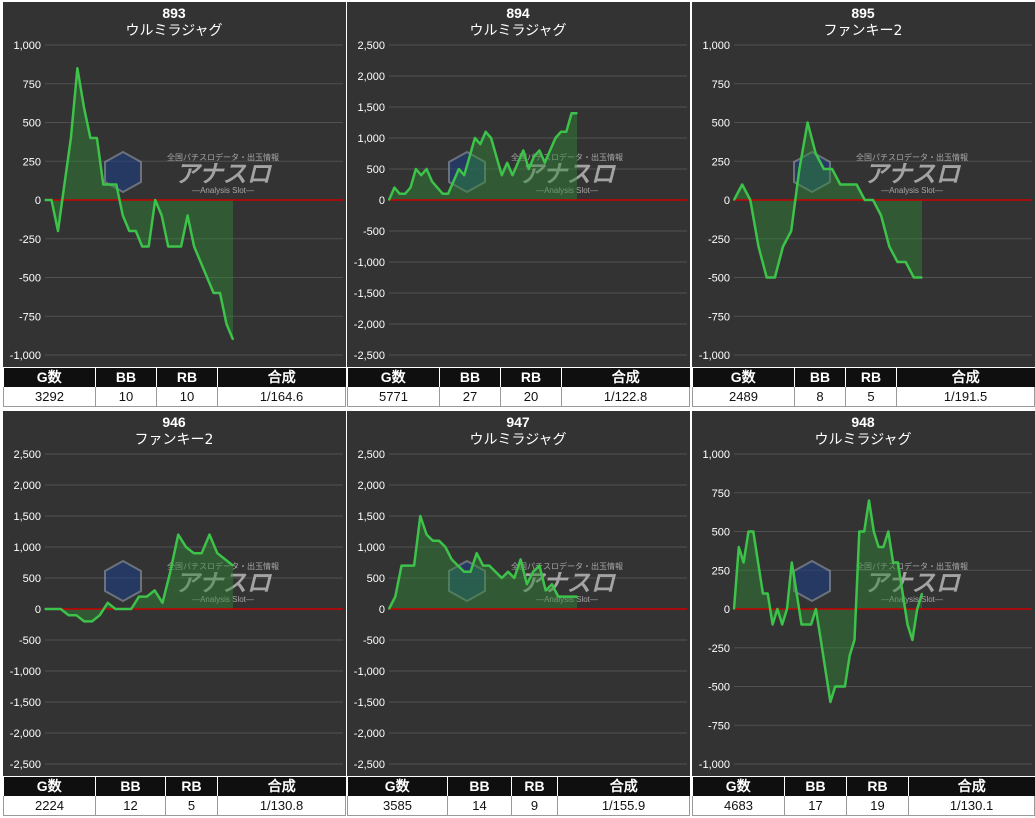 The height and width of the screenshot is (818, 1035). Describe the element at coordinates (862, 440) in the screenshot. I see `machine-name: ウルミラジャグ` at that location.